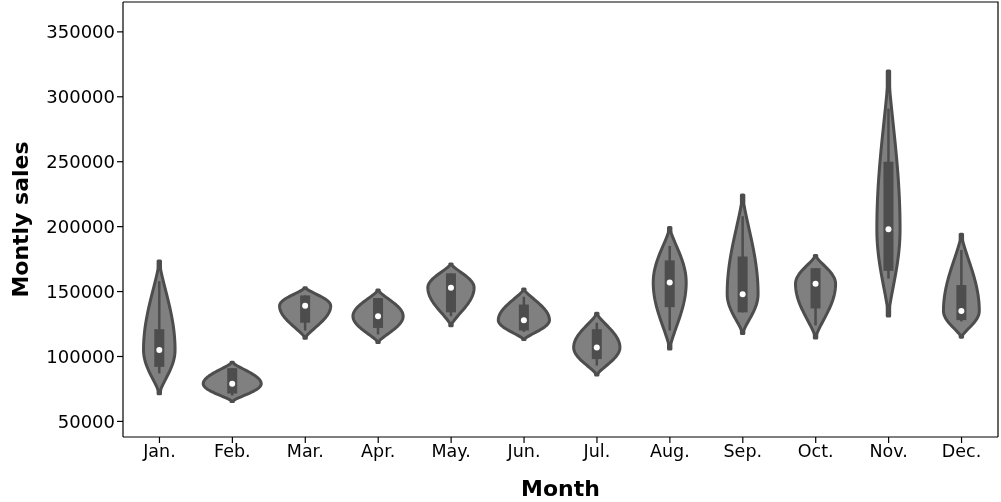  I want to click on y-tick-label: 150000, so click(80, 291).